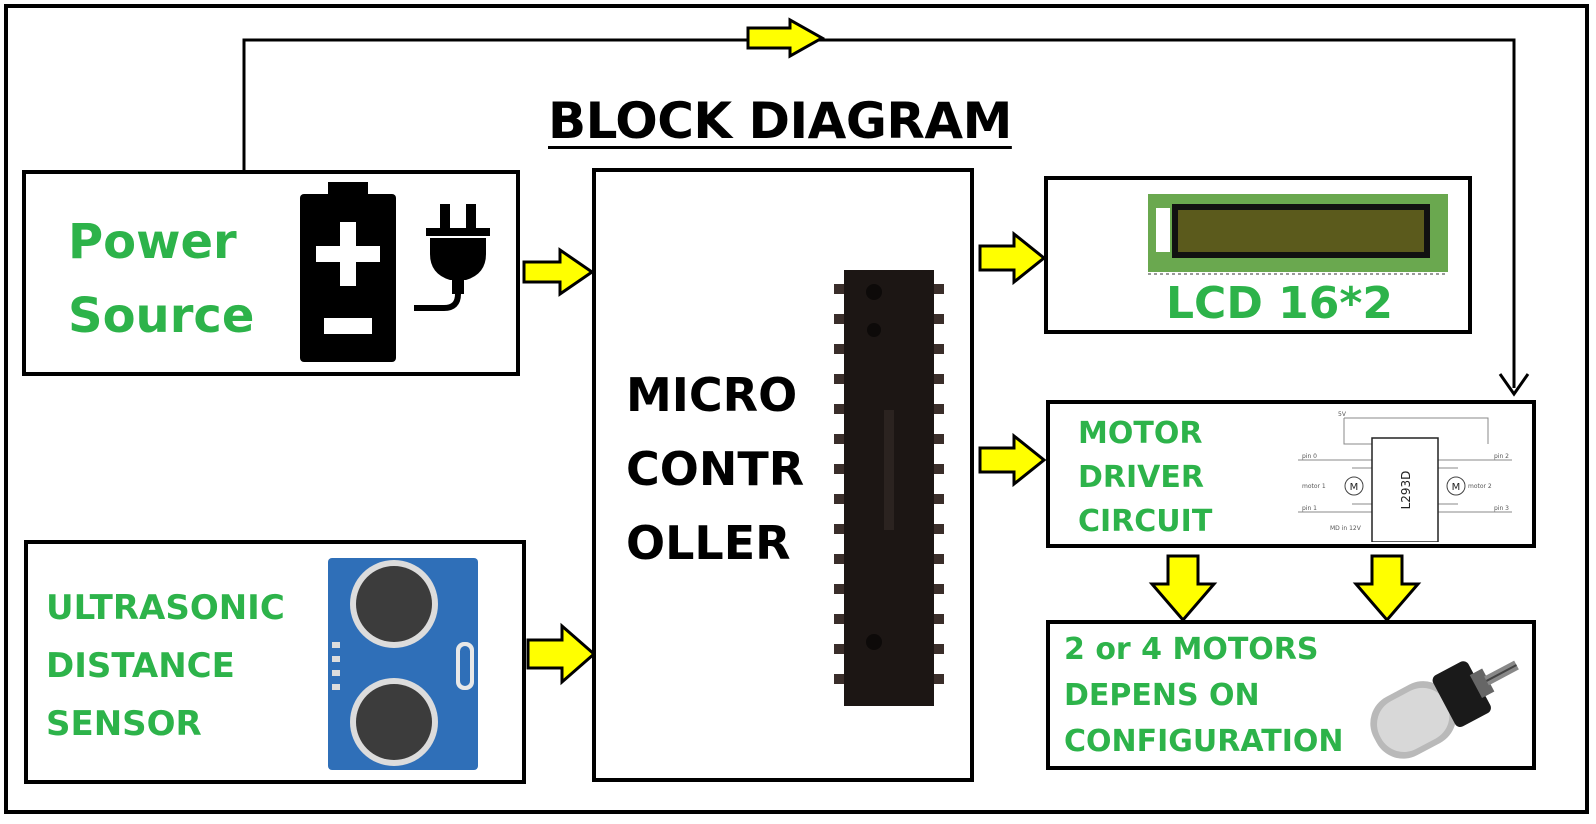  I want to click on svg-text: pin 1, so click(1309, 508).